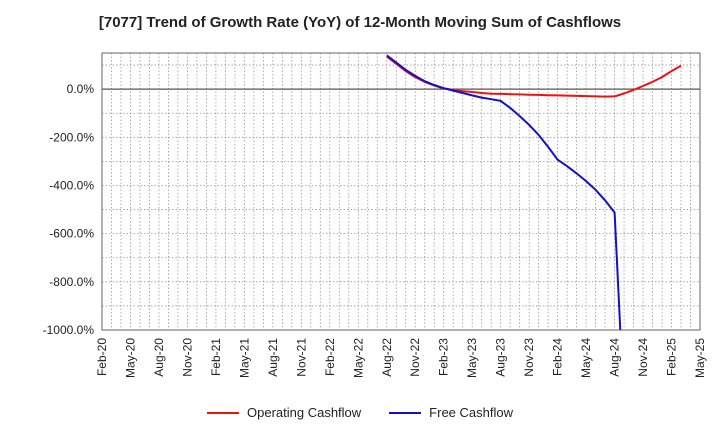 The width and height of the screenshot is (720, 440). What do you see at coordinates (159, 357) in the screenshot?
I see `x-tick-label: Aug-20` at bounding box center [159, 357].